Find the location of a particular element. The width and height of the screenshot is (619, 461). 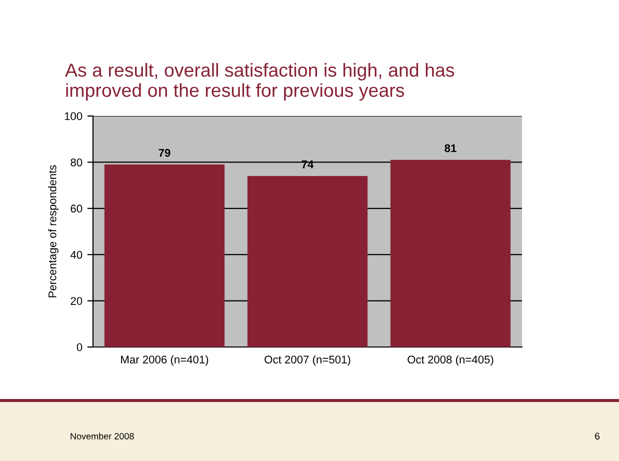

chart-title: As a result, overall satisfaction is high, and has improved on the result for previous years is located at coordinates (259, 82).